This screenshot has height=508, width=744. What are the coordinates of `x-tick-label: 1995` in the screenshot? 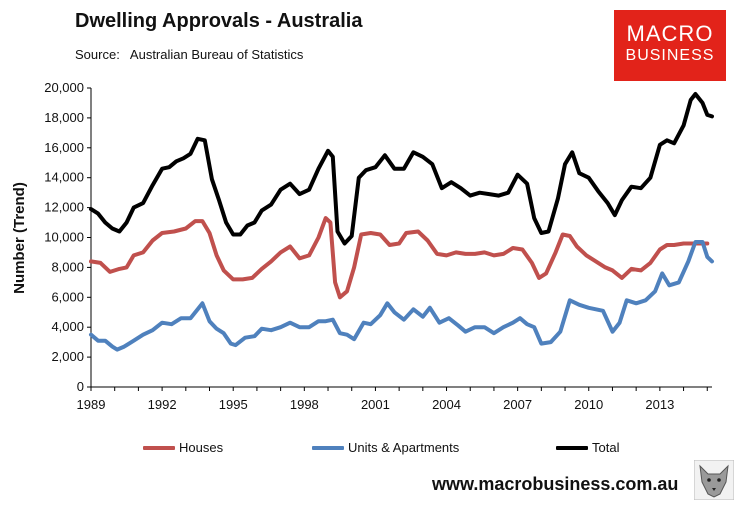 It's located at (233, 404).